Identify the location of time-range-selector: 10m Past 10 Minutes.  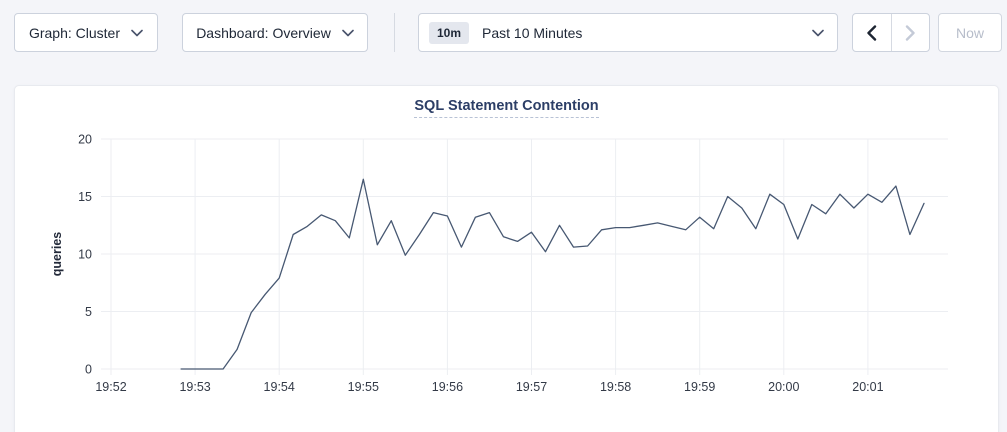
(628, 32).